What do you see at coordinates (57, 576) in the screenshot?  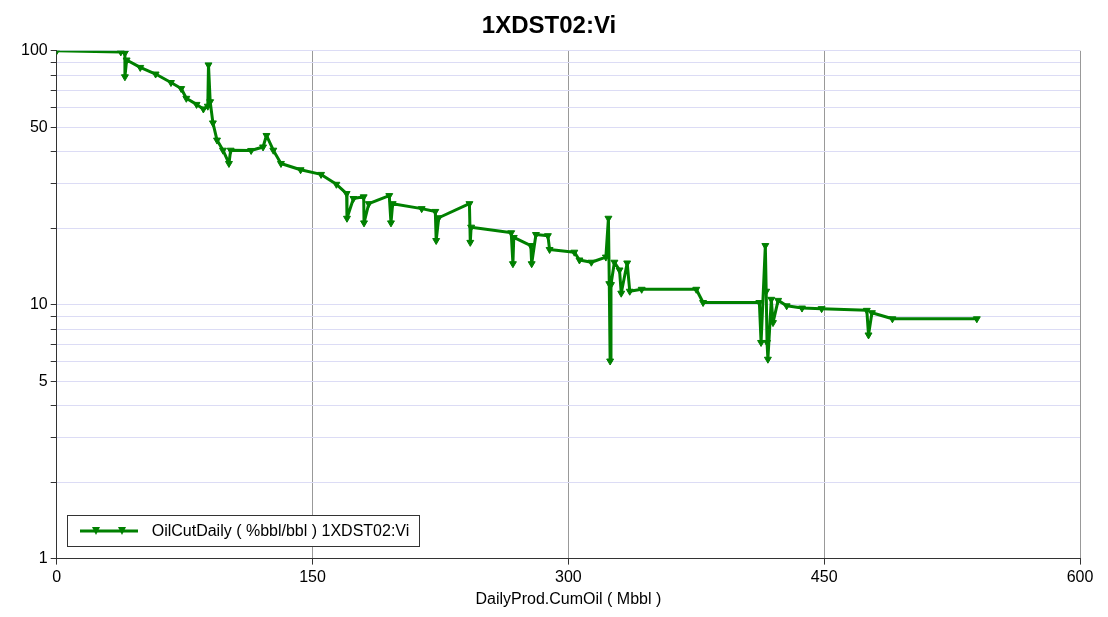 I see `x-tick-label: 0` at bounding box center [57, 576].